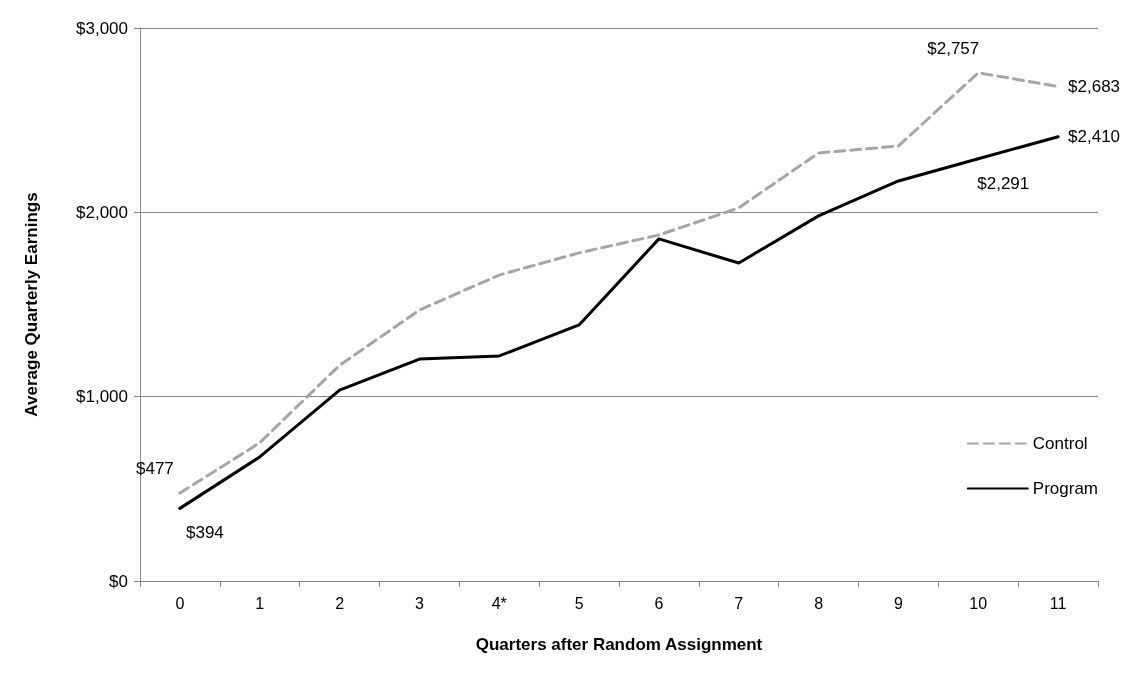 The image size is (1143, 677). What do you see at coordinates (1060, 443) in the screenshot?
I see `legend-label: Control` at bounding box center [1060, 443].